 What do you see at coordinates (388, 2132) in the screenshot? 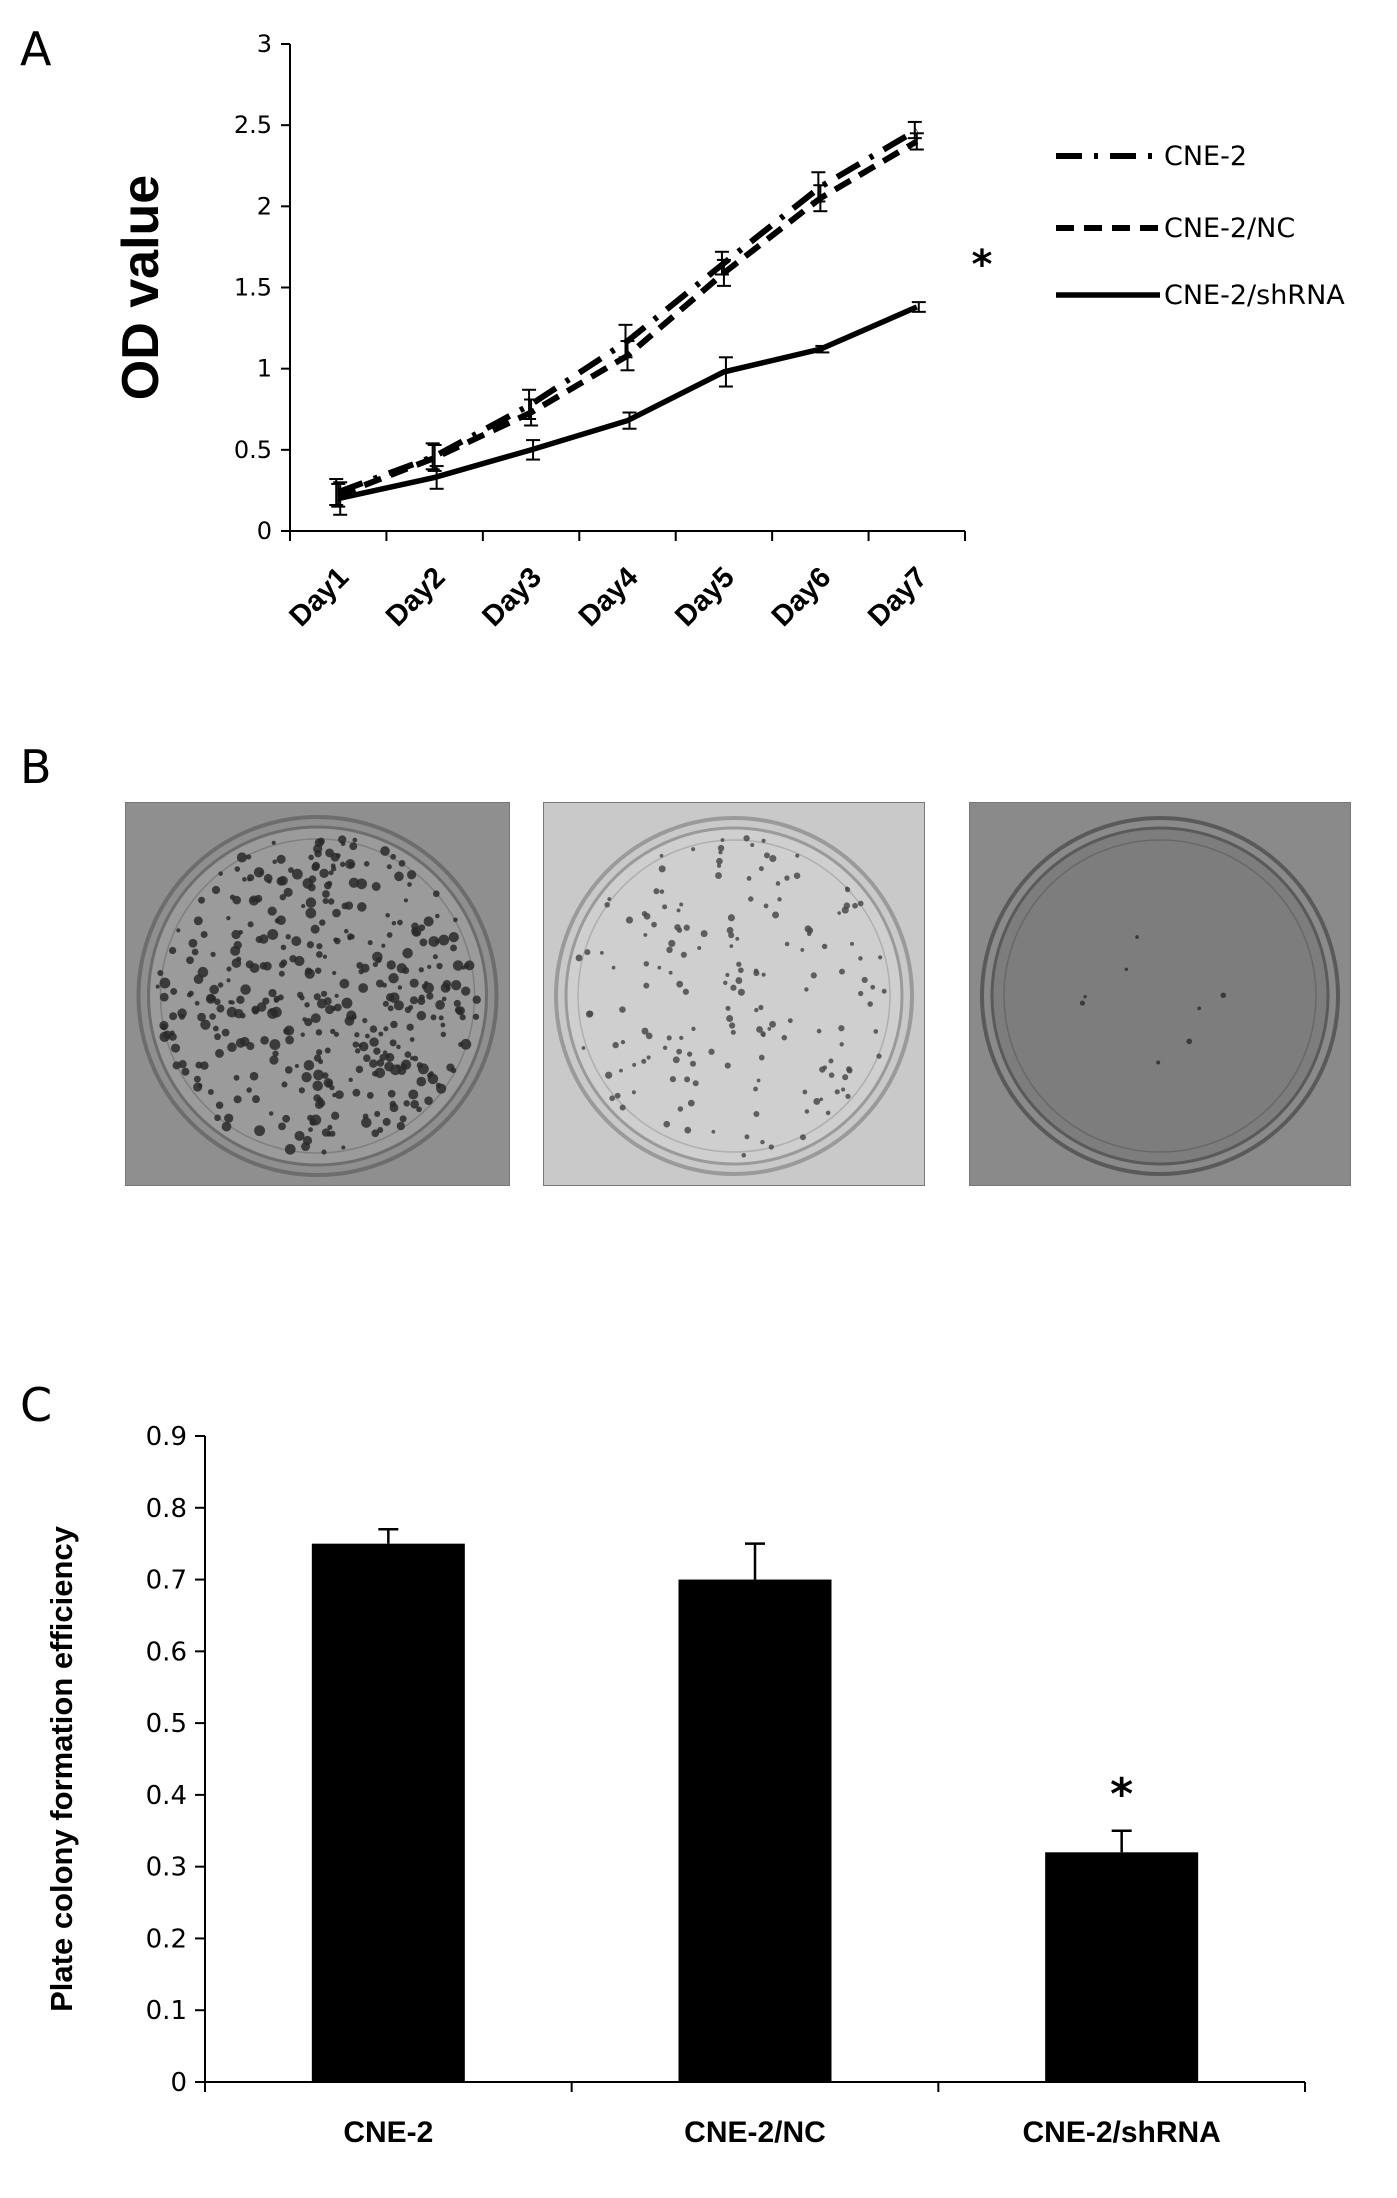
I see `x-tick-label: CNE-2` at bounding box center [388, 2132].